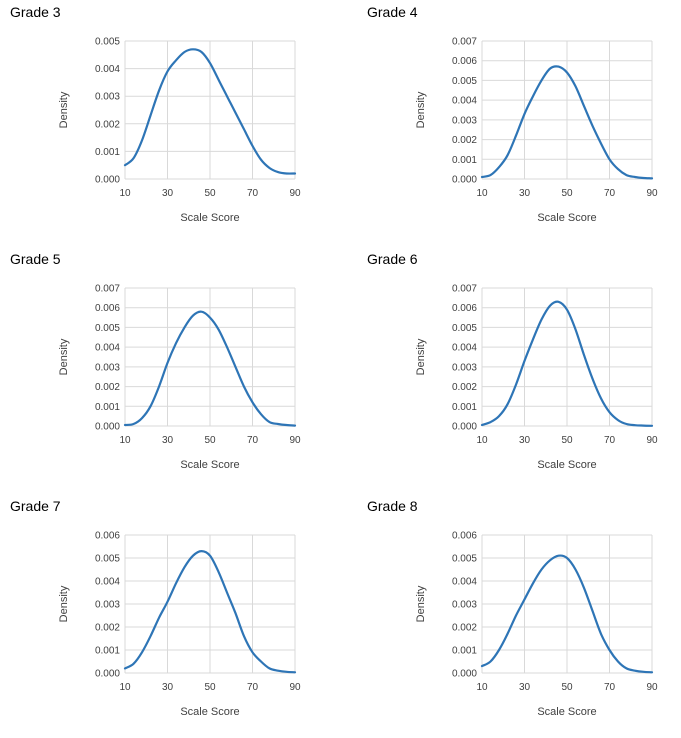  I want to click on chart-title-grade-4: Grade 4, so click(392, 12).